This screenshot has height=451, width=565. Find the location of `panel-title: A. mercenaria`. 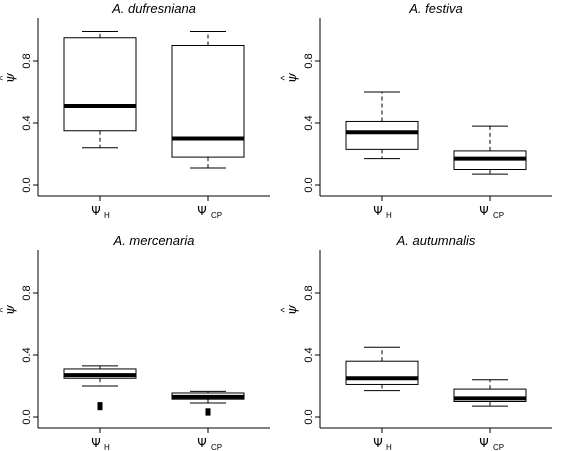

panel-title: A. mercenaria is located at coordinates (154, 240).